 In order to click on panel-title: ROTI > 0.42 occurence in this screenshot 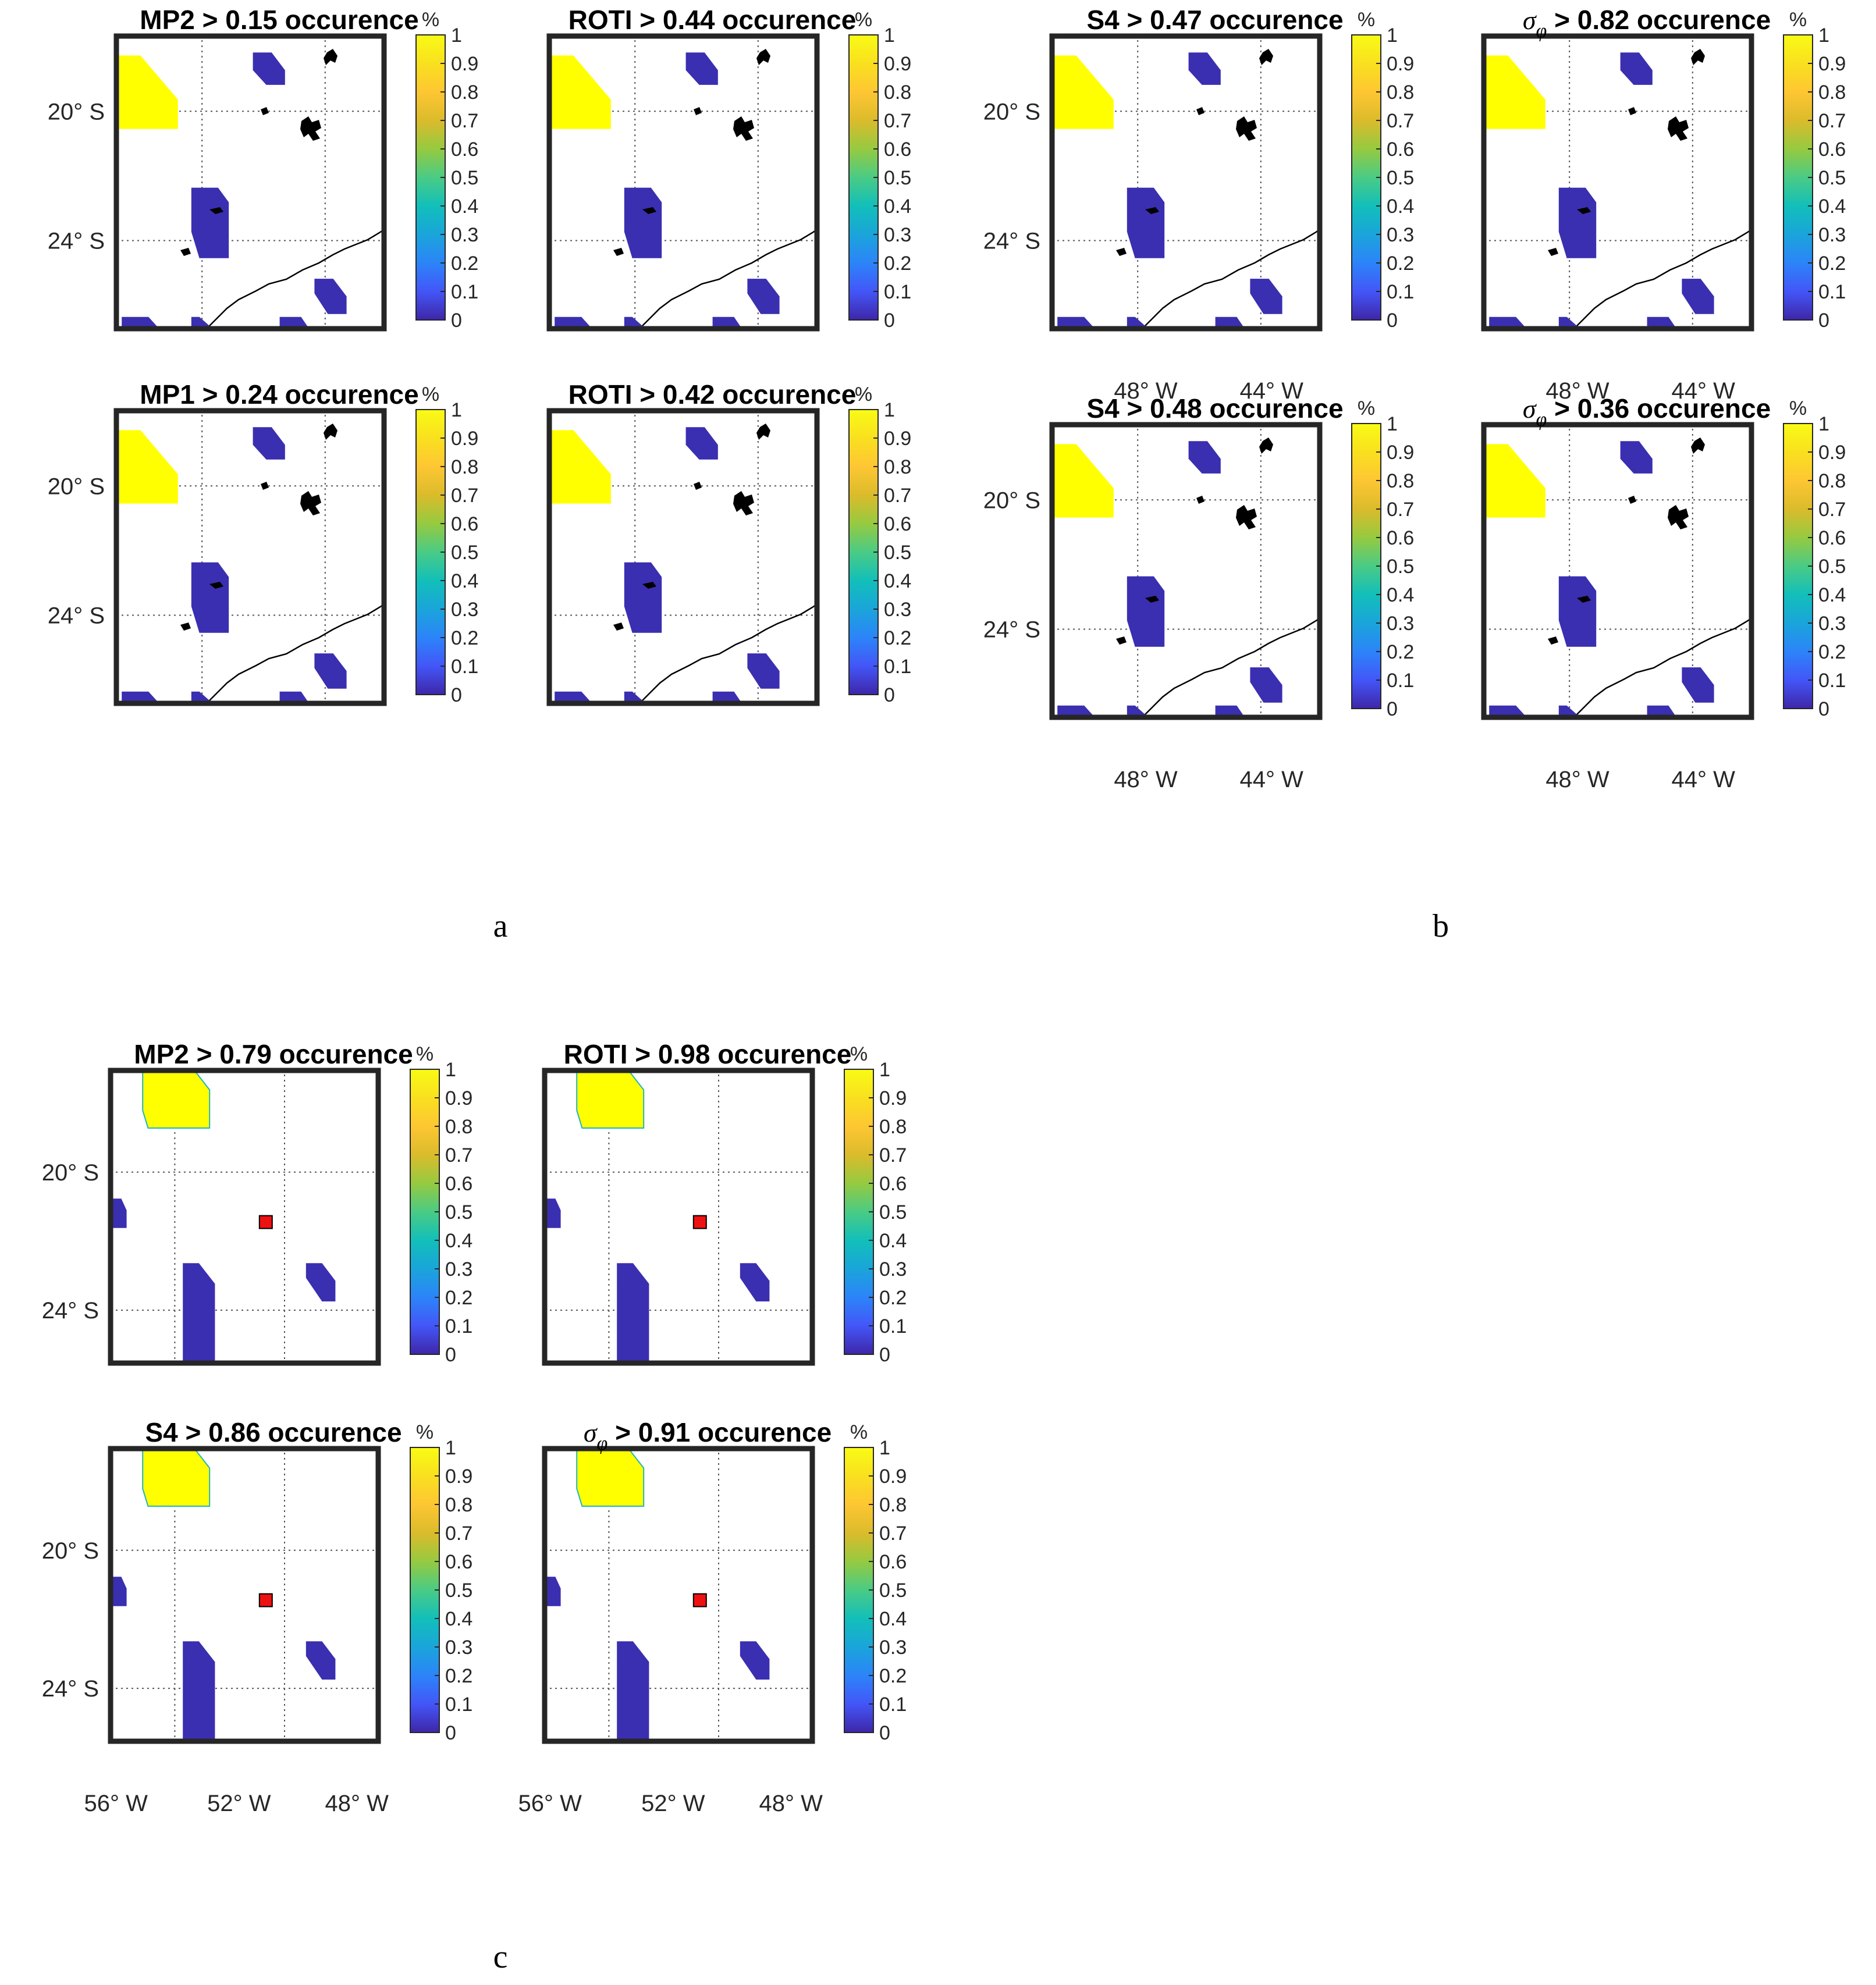, I will do `click(713, 394)`.